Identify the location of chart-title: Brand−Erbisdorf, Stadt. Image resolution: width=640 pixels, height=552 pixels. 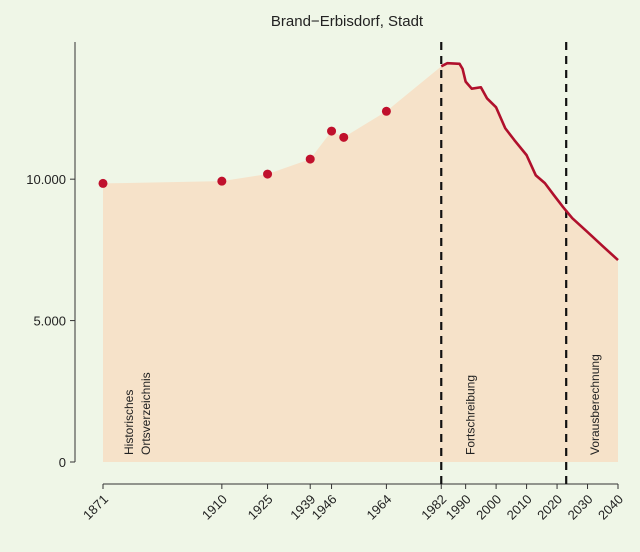
(347, 21).